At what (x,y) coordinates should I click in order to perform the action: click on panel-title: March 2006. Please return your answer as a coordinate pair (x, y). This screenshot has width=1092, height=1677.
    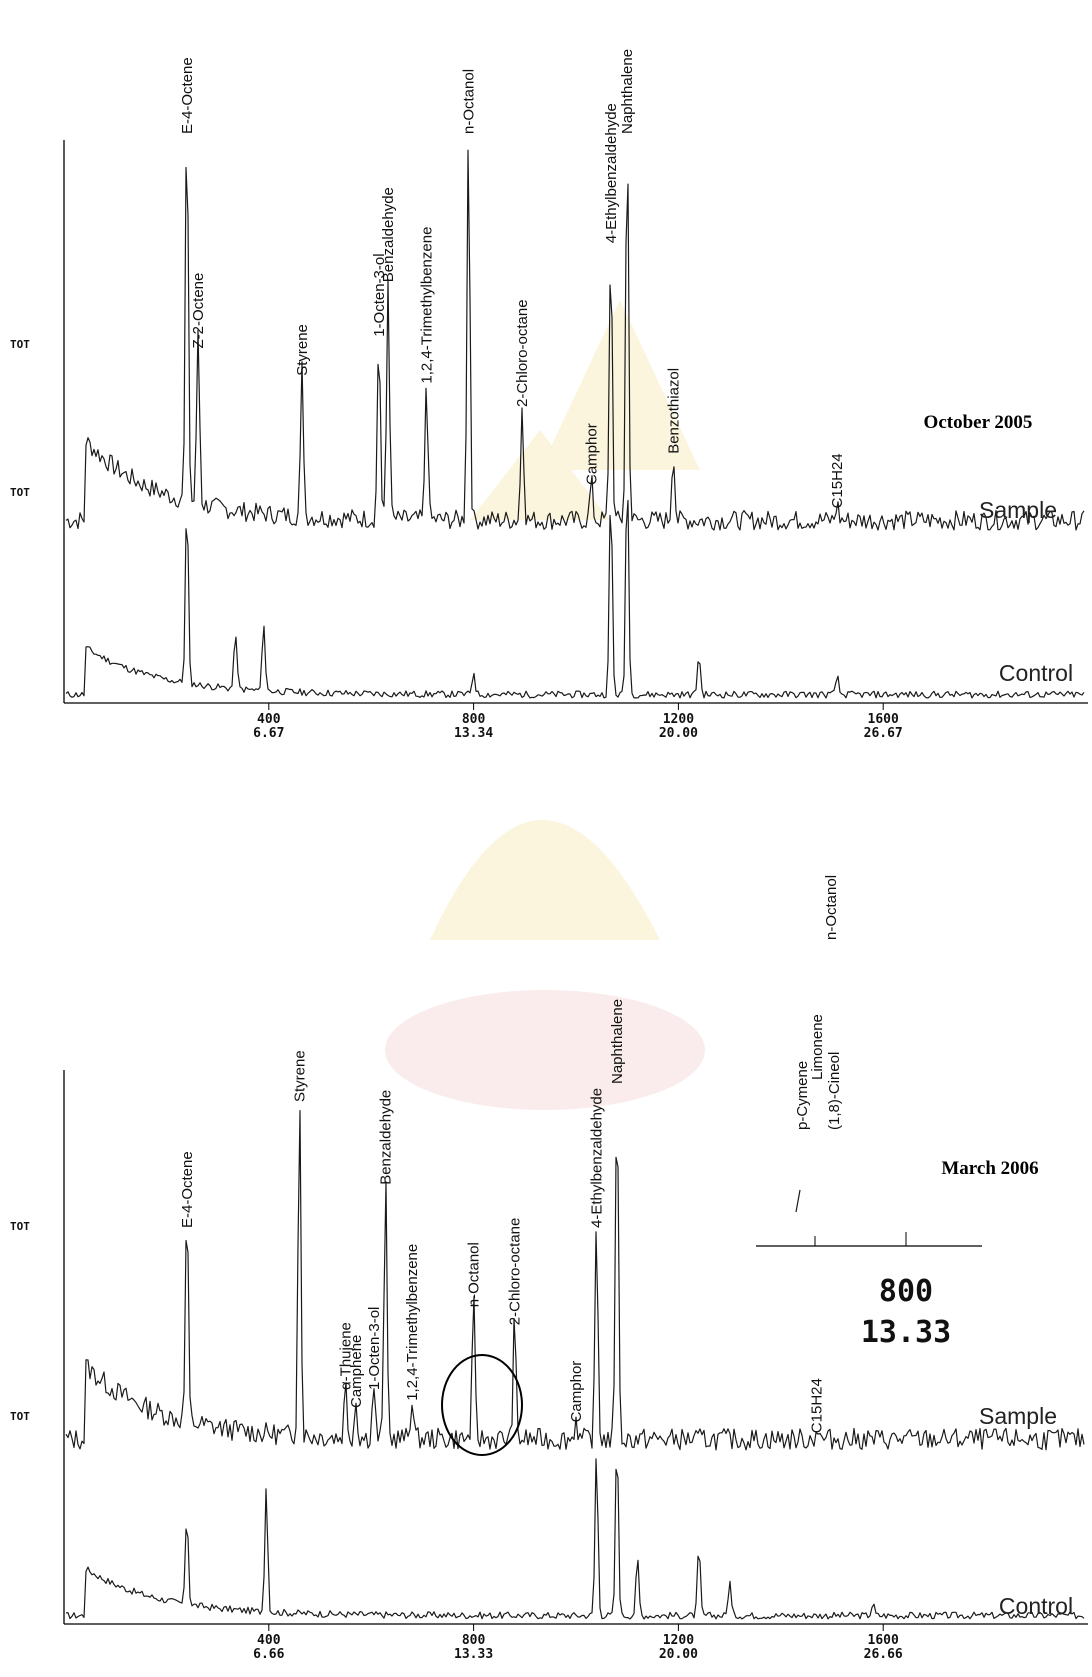
    Looking at the image, I should click on (989, 1168).